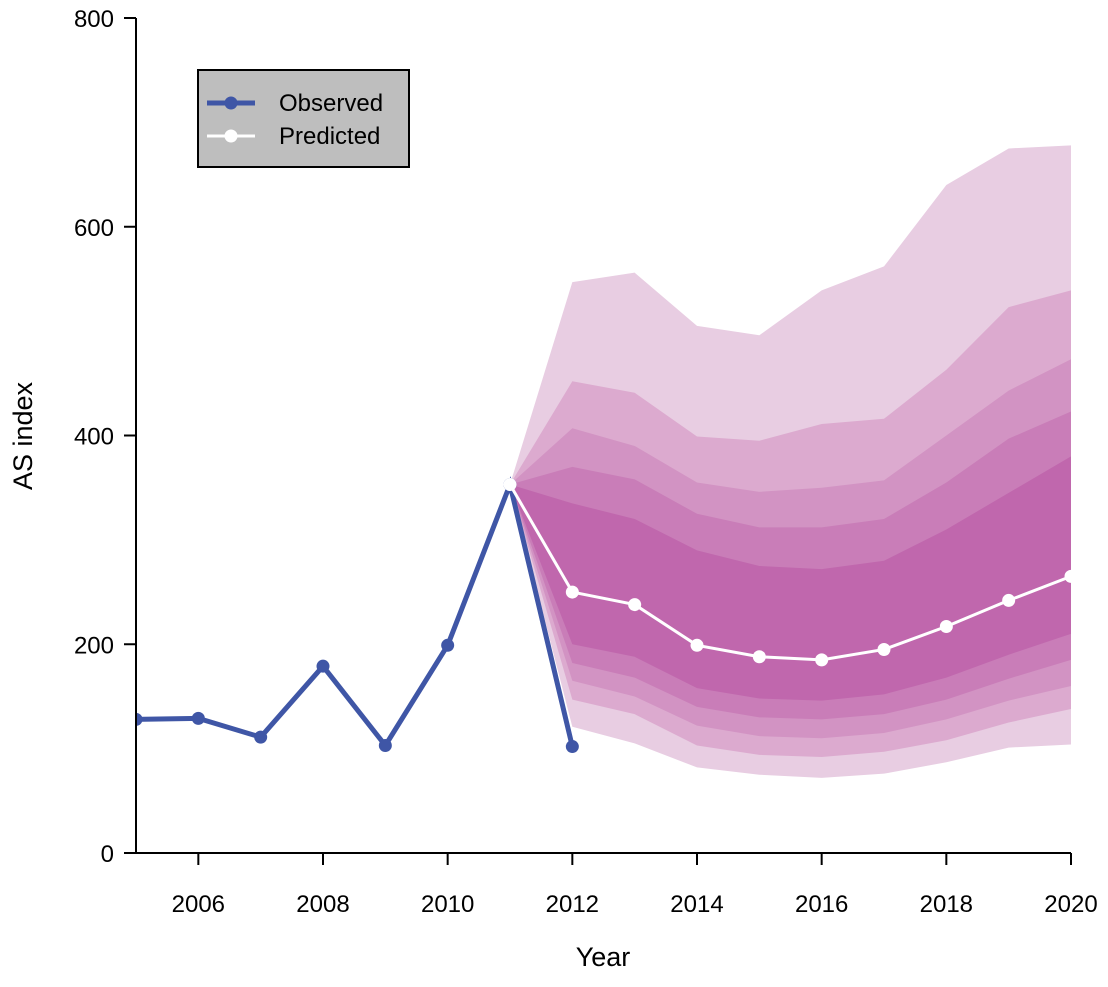  Describe the element at coordinates (94, 228) in the screenshot. I see `y-tick-label: 600` at that location.